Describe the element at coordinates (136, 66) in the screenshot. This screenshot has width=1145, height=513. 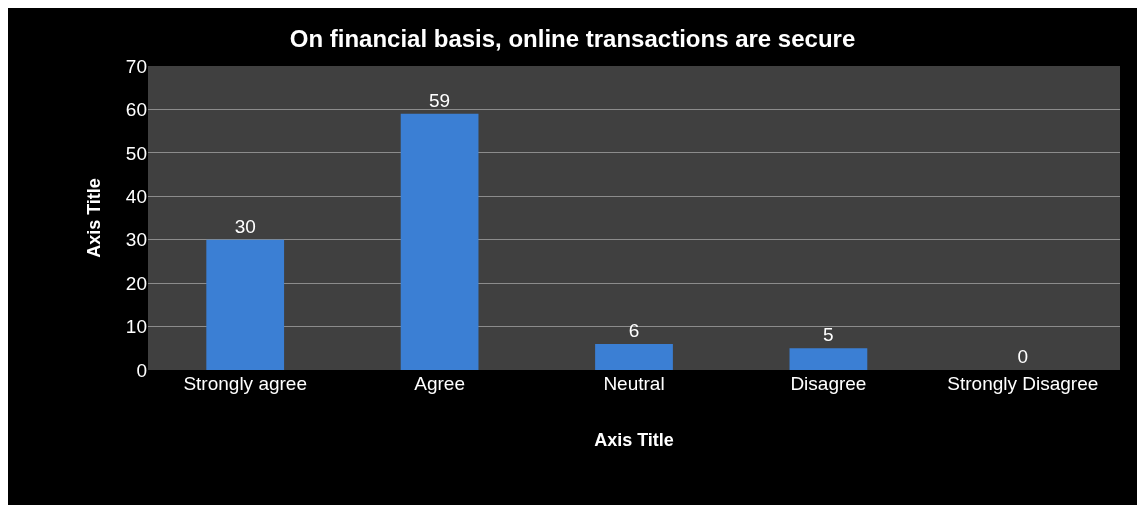
I see `y-tick-label: 70` at that location.